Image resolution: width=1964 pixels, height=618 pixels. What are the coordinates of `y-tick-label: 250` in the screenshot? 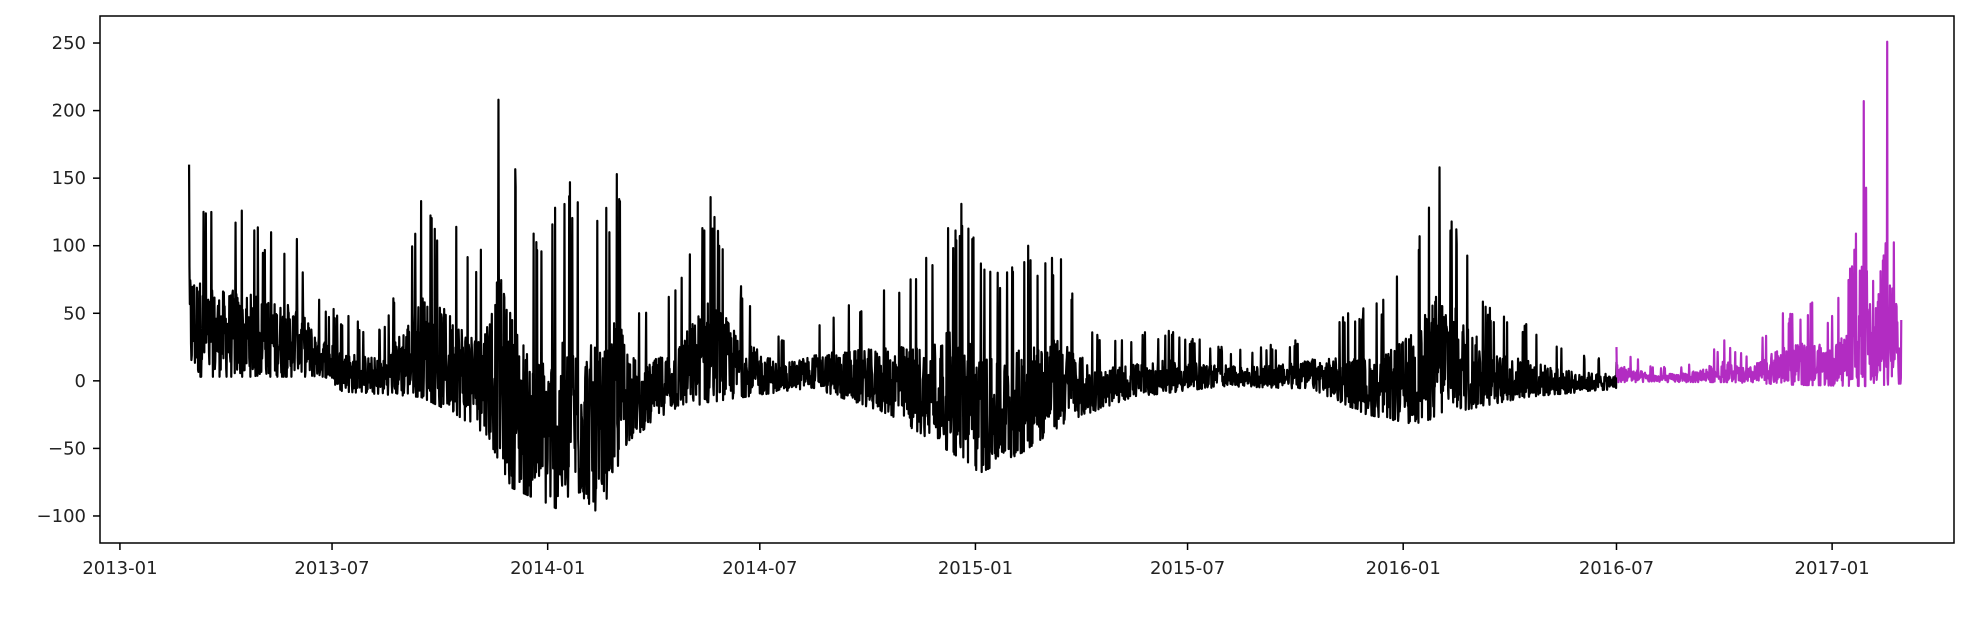 It's located at (69, 43).